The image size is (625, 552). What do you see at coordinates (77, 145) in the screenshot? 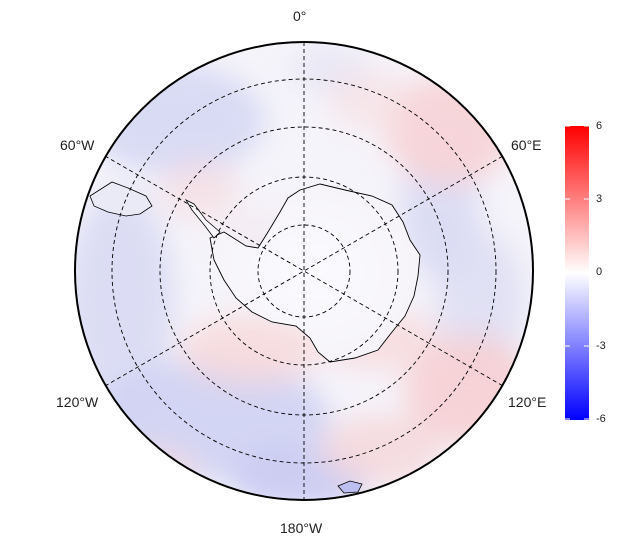
I see `lon-label-60w: 60°W` at bounding box center [77, 145].